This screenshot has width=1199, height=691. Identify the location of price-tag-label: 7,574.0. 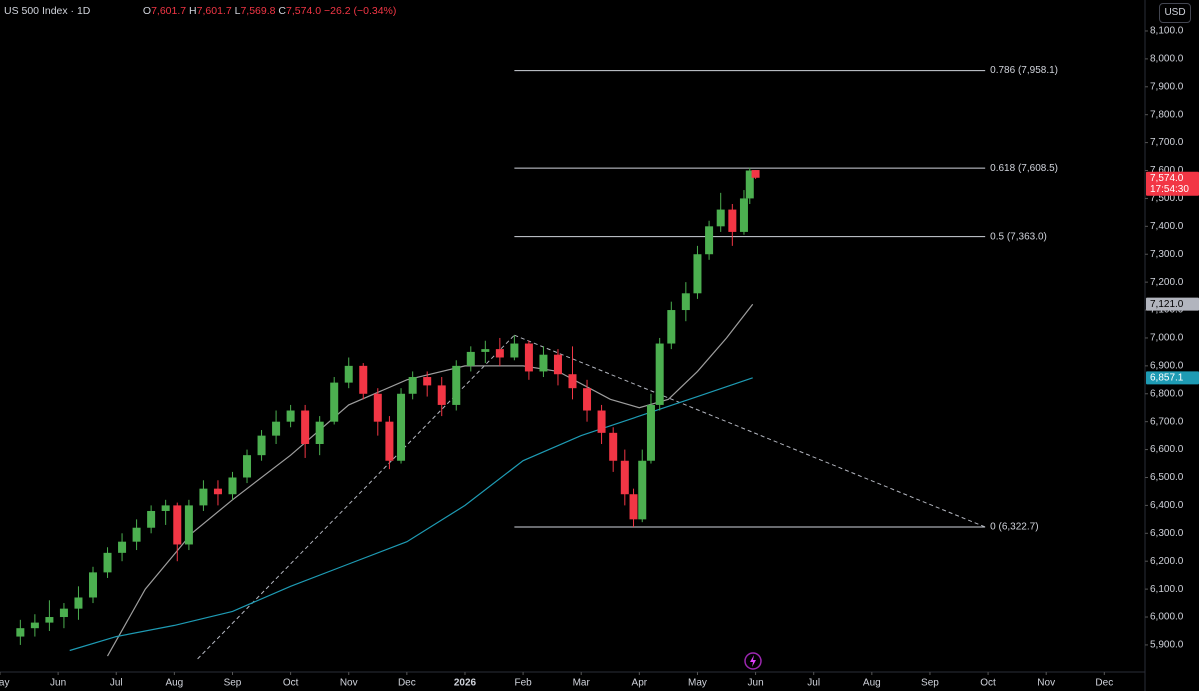
(1167, 178).